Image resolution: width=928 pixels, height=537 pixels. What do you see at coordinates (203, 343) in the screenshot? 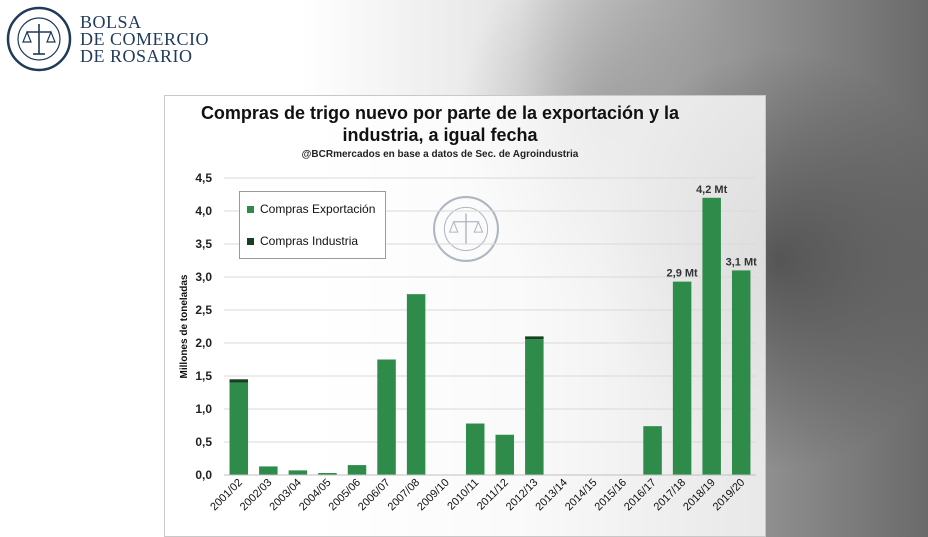
I see `y-tick-label: 2,0` at bounding box center [203, 343].